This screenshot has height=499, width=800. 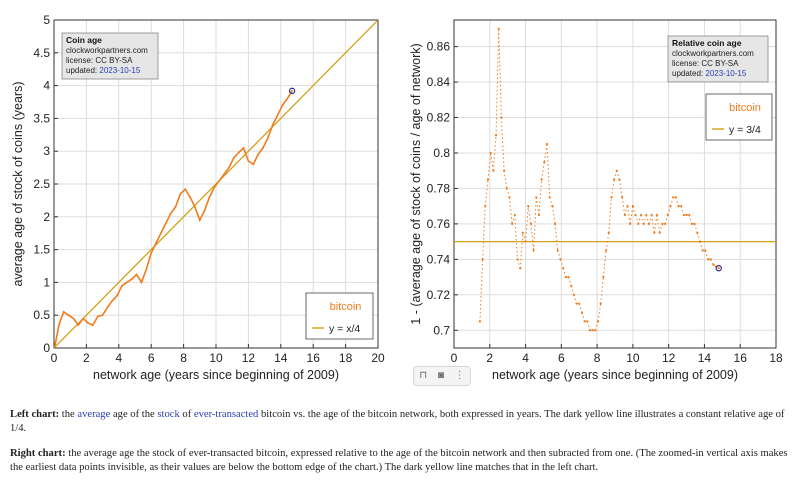 I want to click on x-tick-label: 10, so click(x=633, y=358).